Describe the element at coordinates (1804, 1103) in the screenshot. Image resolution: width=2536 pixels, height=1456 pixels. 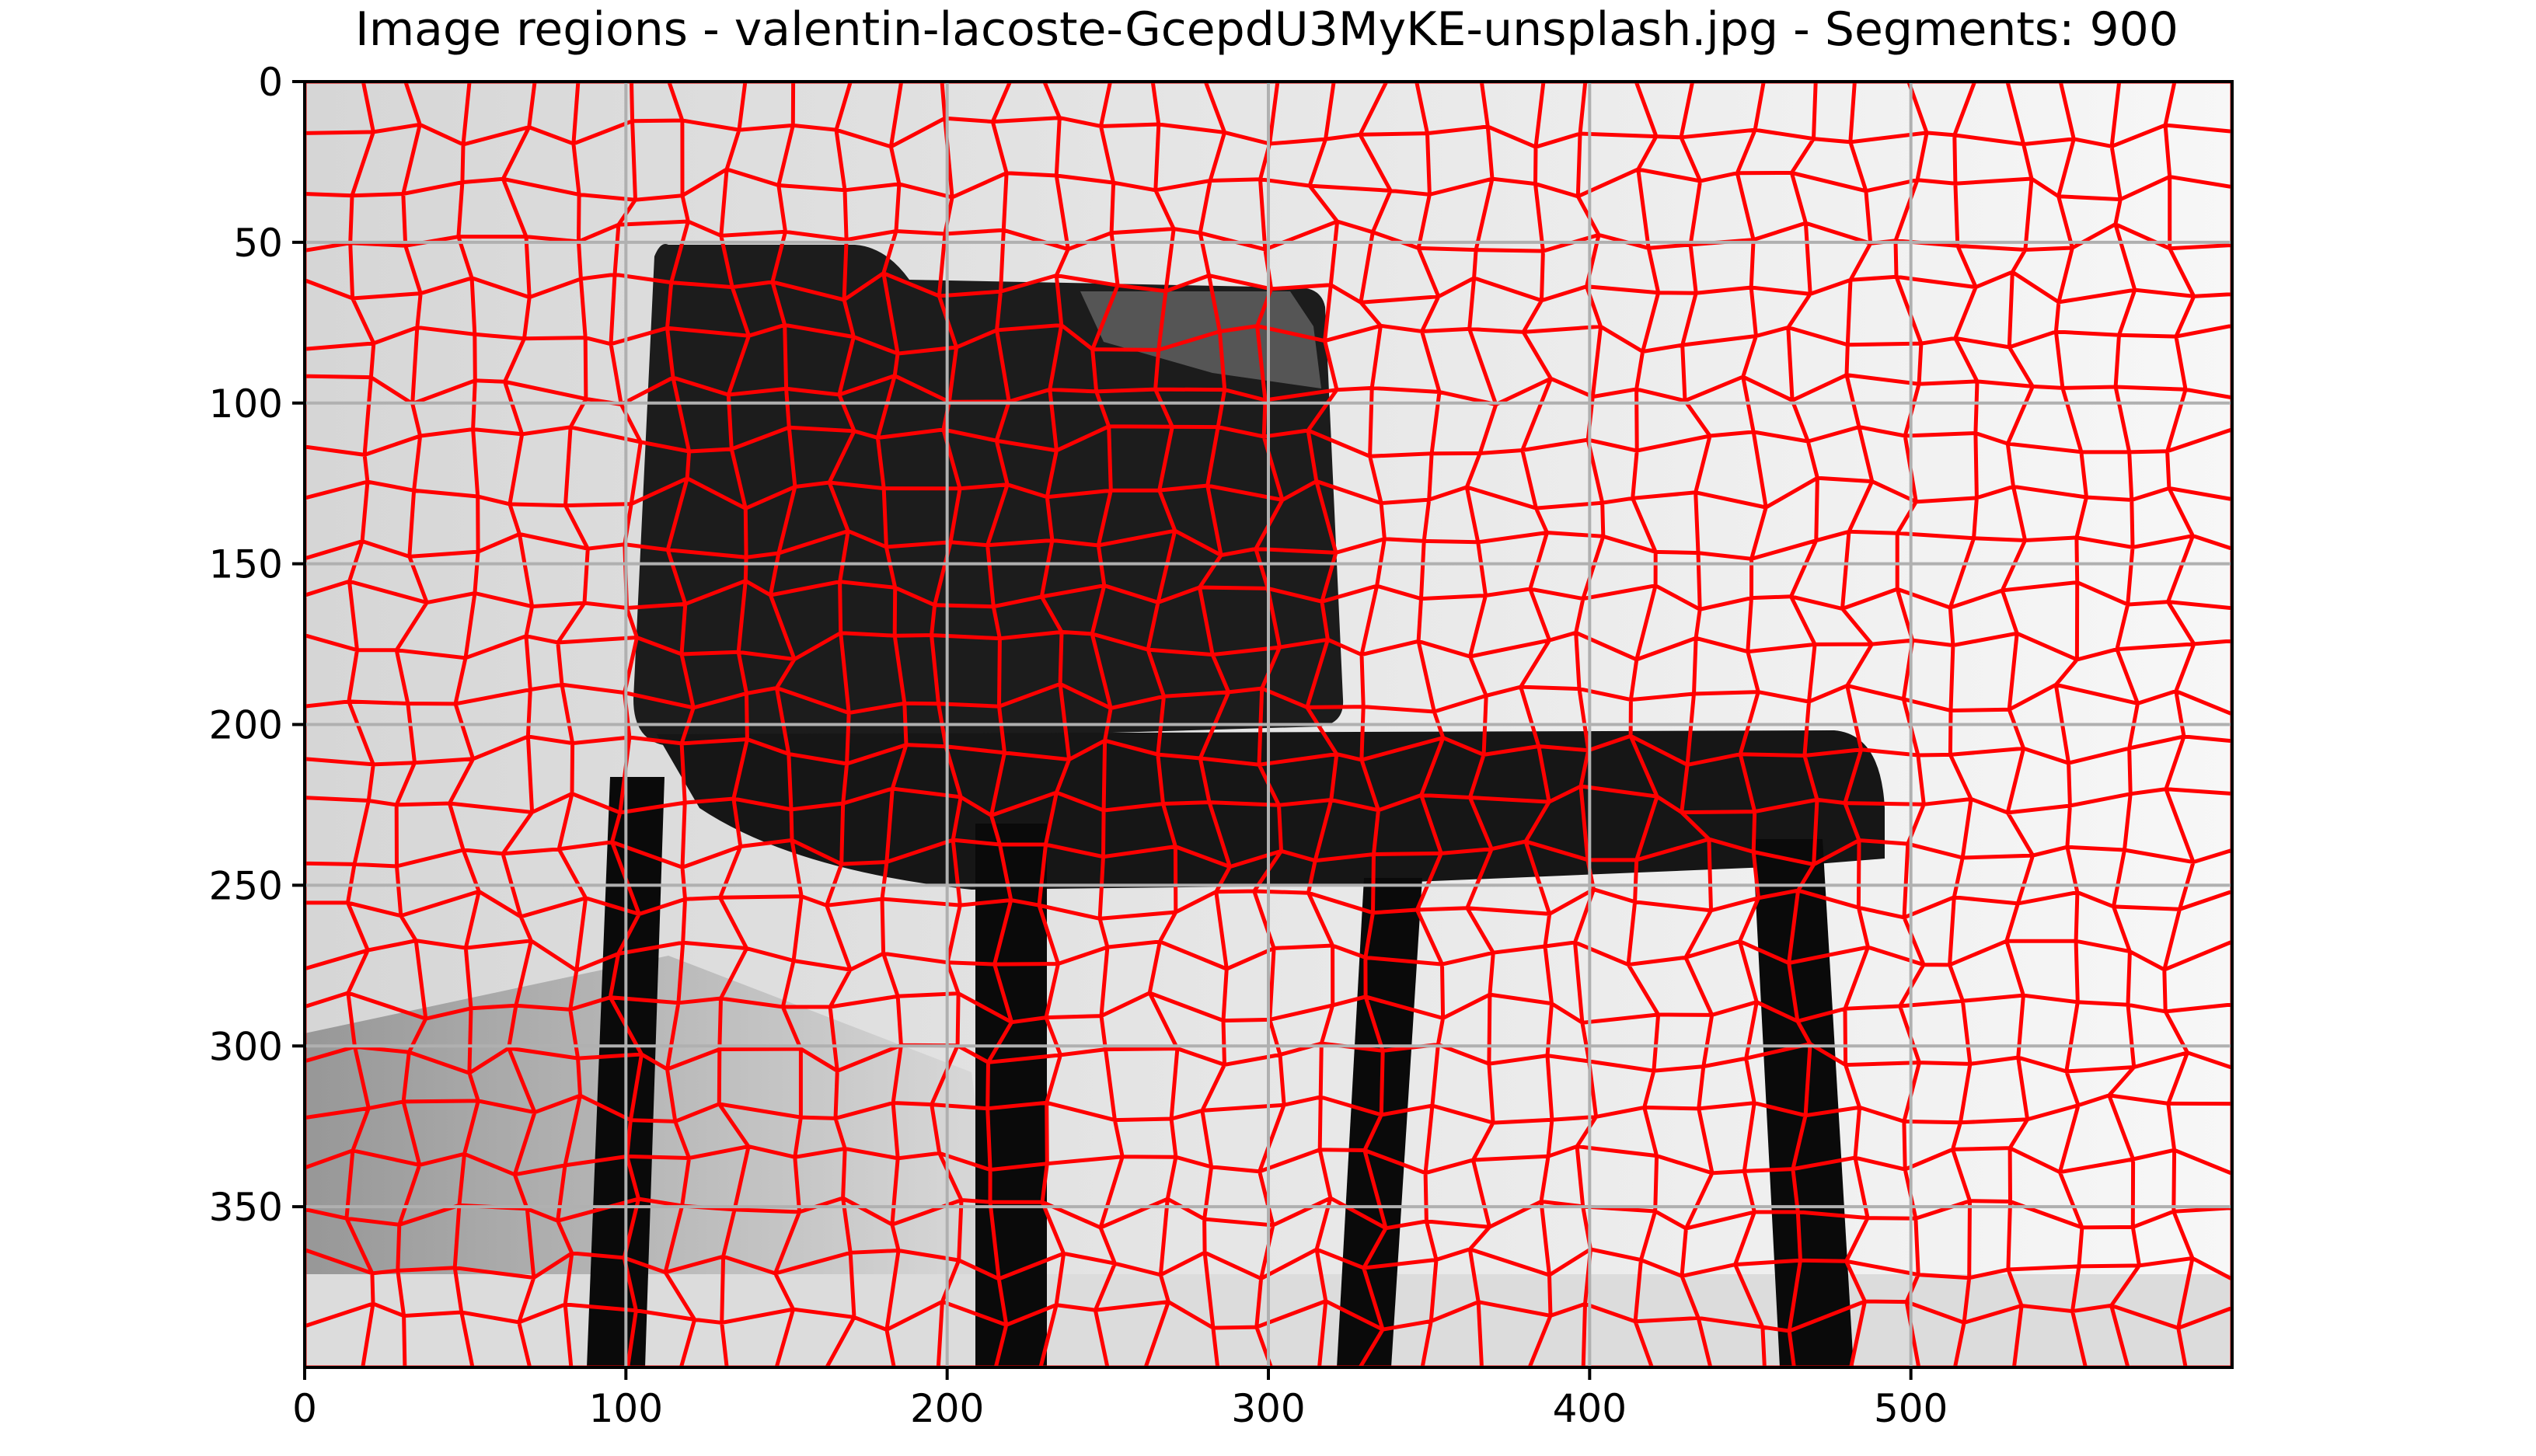
I see `chair-leg-front-right` at that location.